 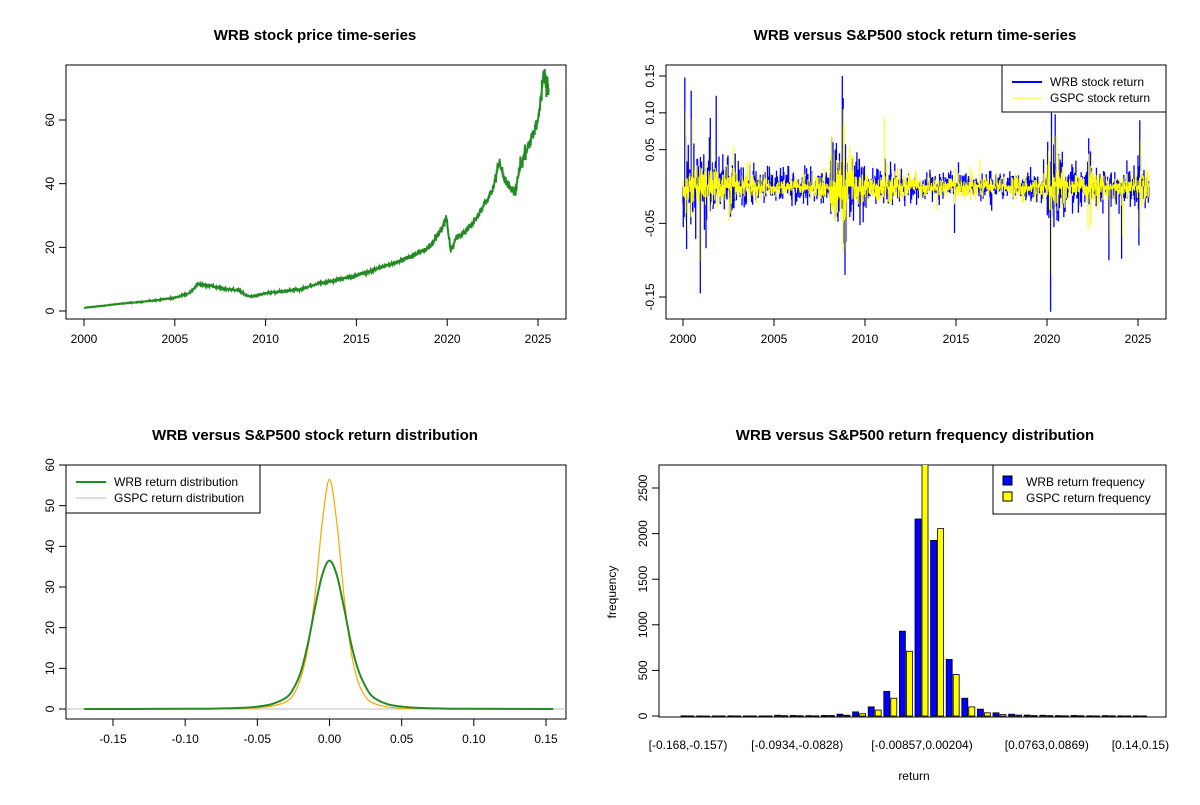 What do you see at coordinates (546, 739) in the screenshot?
I see `x-tick-label: 0.15` at bounding box center [546, 739].